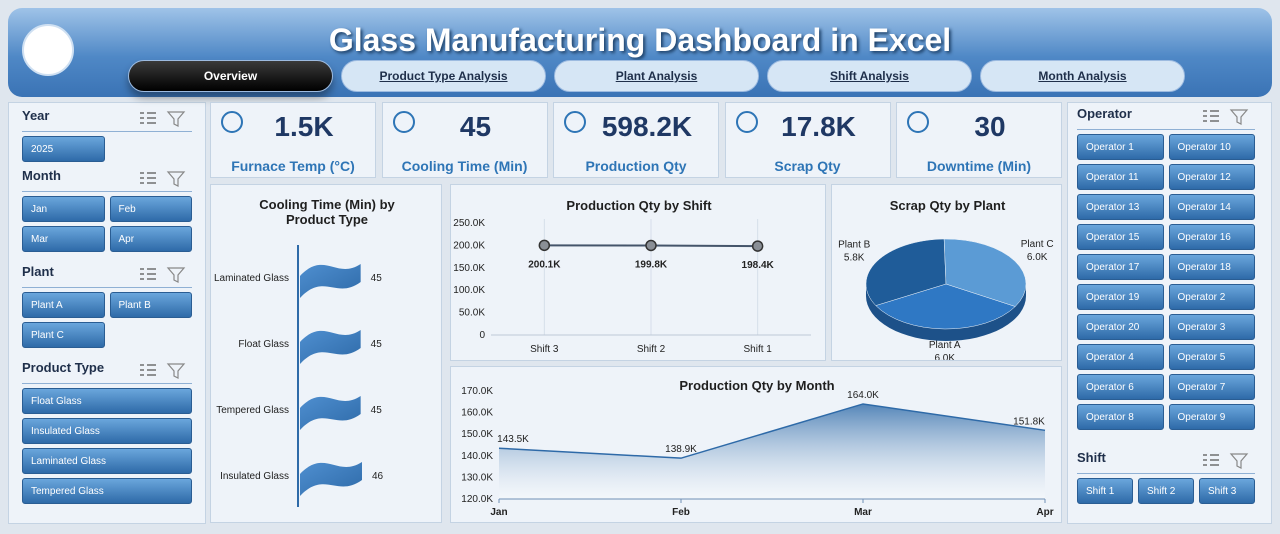 This screenshot has height=534, width=1280. I want to click on slicer-item: Shift 2, so click(1166, 491).